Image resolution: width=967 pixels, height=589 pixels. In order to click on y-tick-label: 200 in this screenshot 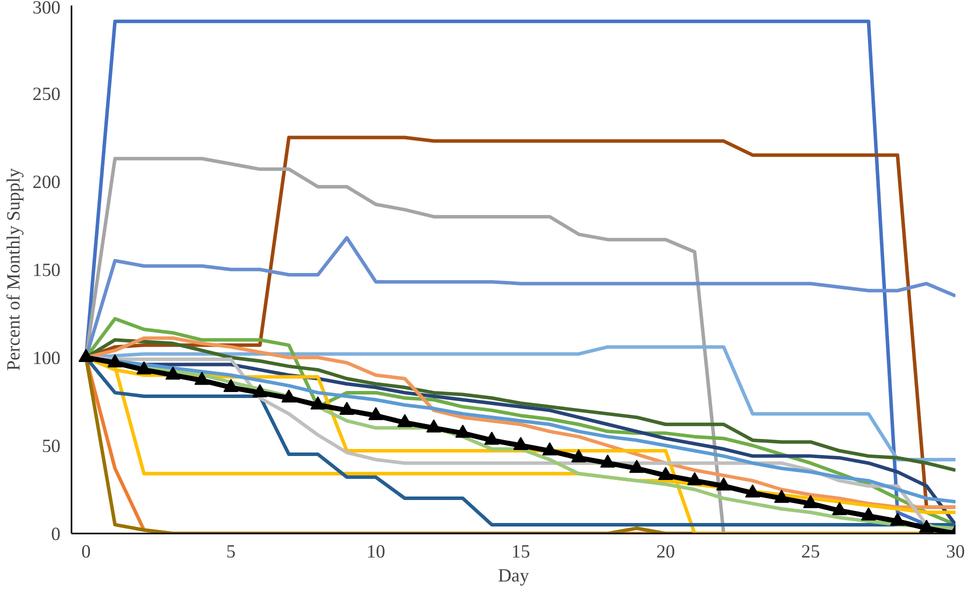, I will do `click(46, 182)`.